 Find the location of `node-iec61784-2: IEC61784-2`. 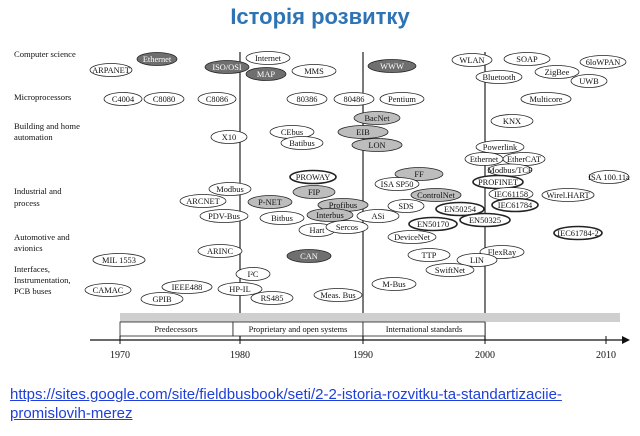

node-iec61784-2: IEC61784-2 is located at coordinates (578, 233).